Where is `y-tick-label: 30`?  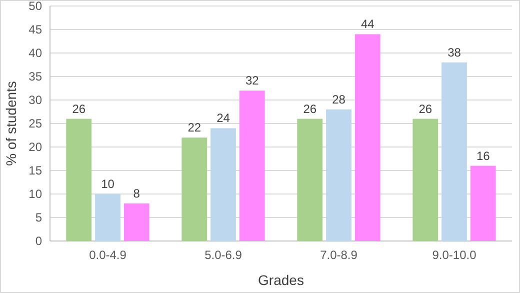 y-tick-label: 30 is located at coordinates (35, 100).